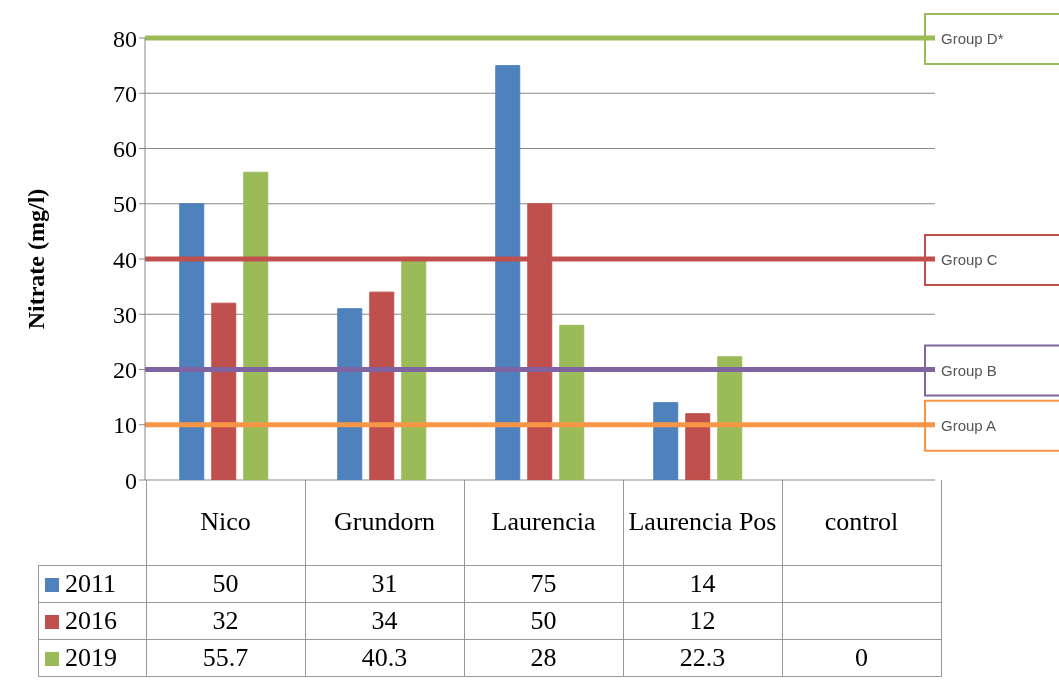 The image size is (1059, 700). Describe the element at coordinates (92, 657) in the screenshot. I see `legend-label: 2019` at that location.